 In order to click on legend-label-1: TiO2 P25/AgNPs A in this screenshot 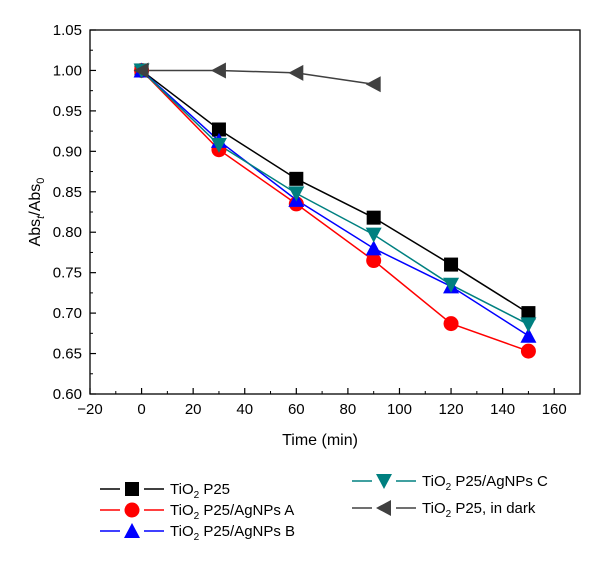, I will do `click(232, 512)`.